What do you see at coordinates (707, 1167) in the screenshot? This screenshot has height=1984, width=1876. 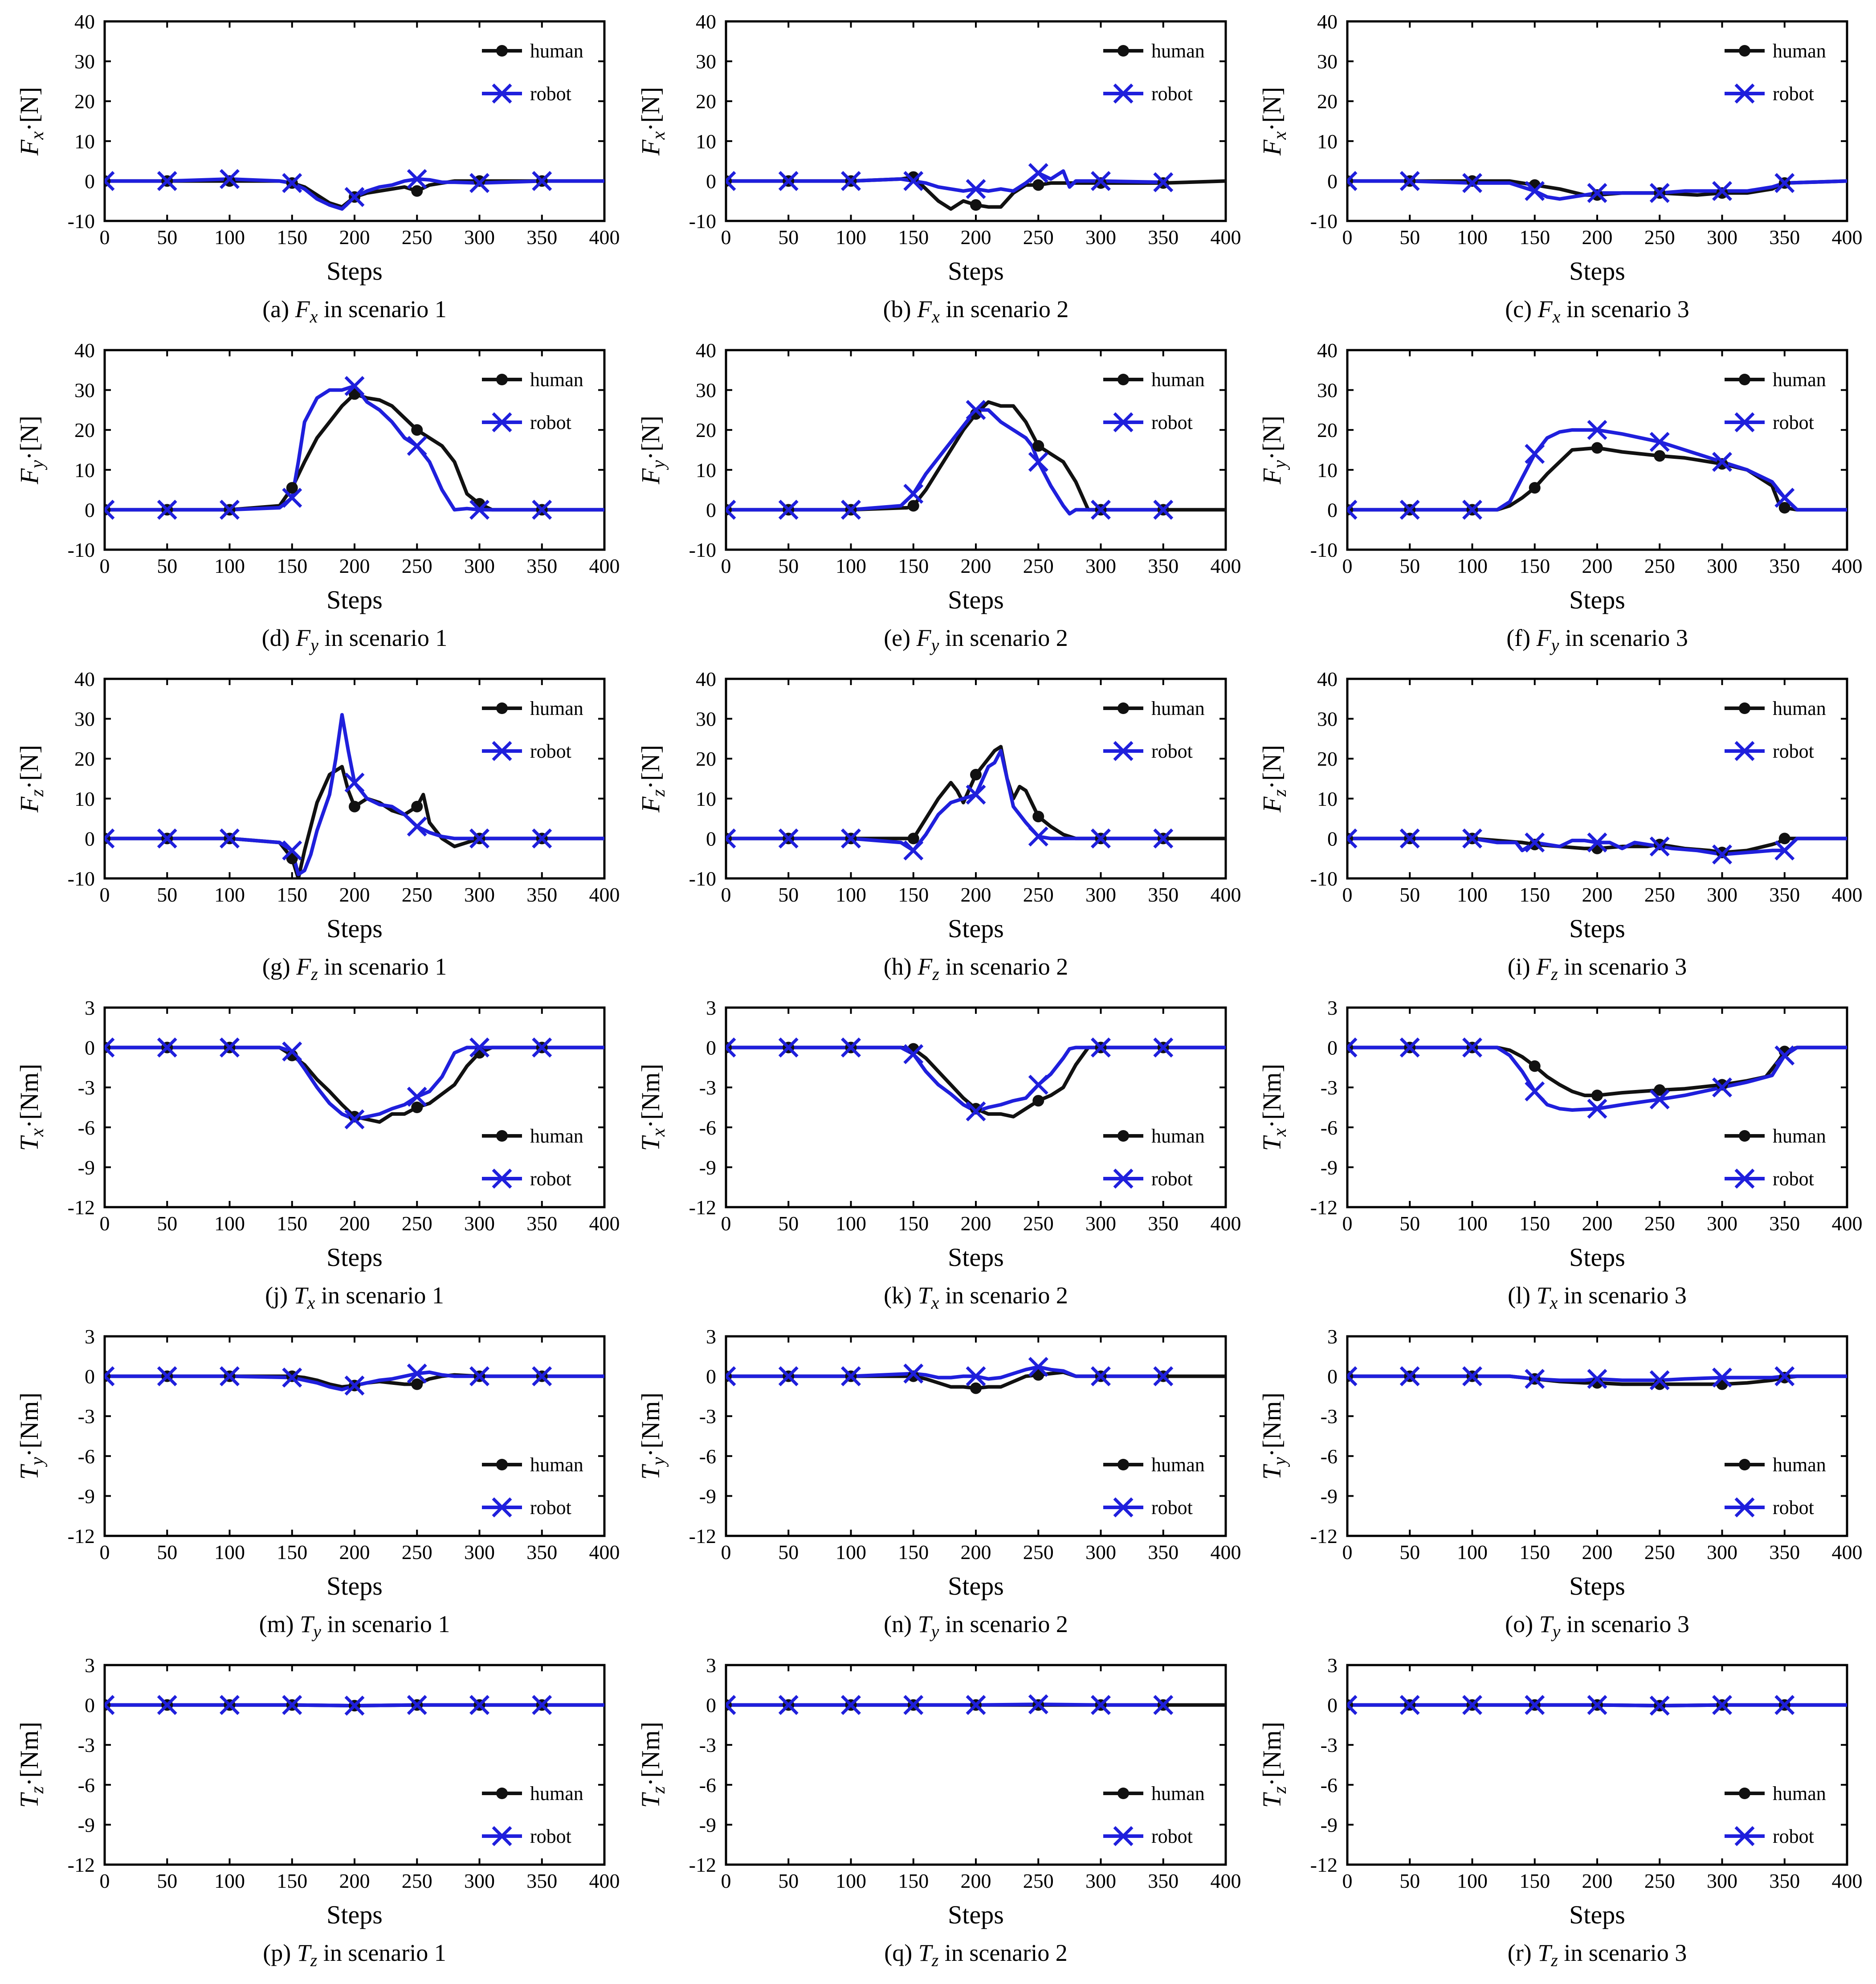 I see `y-tick-label: -9` at bounding box center [707, 1167].